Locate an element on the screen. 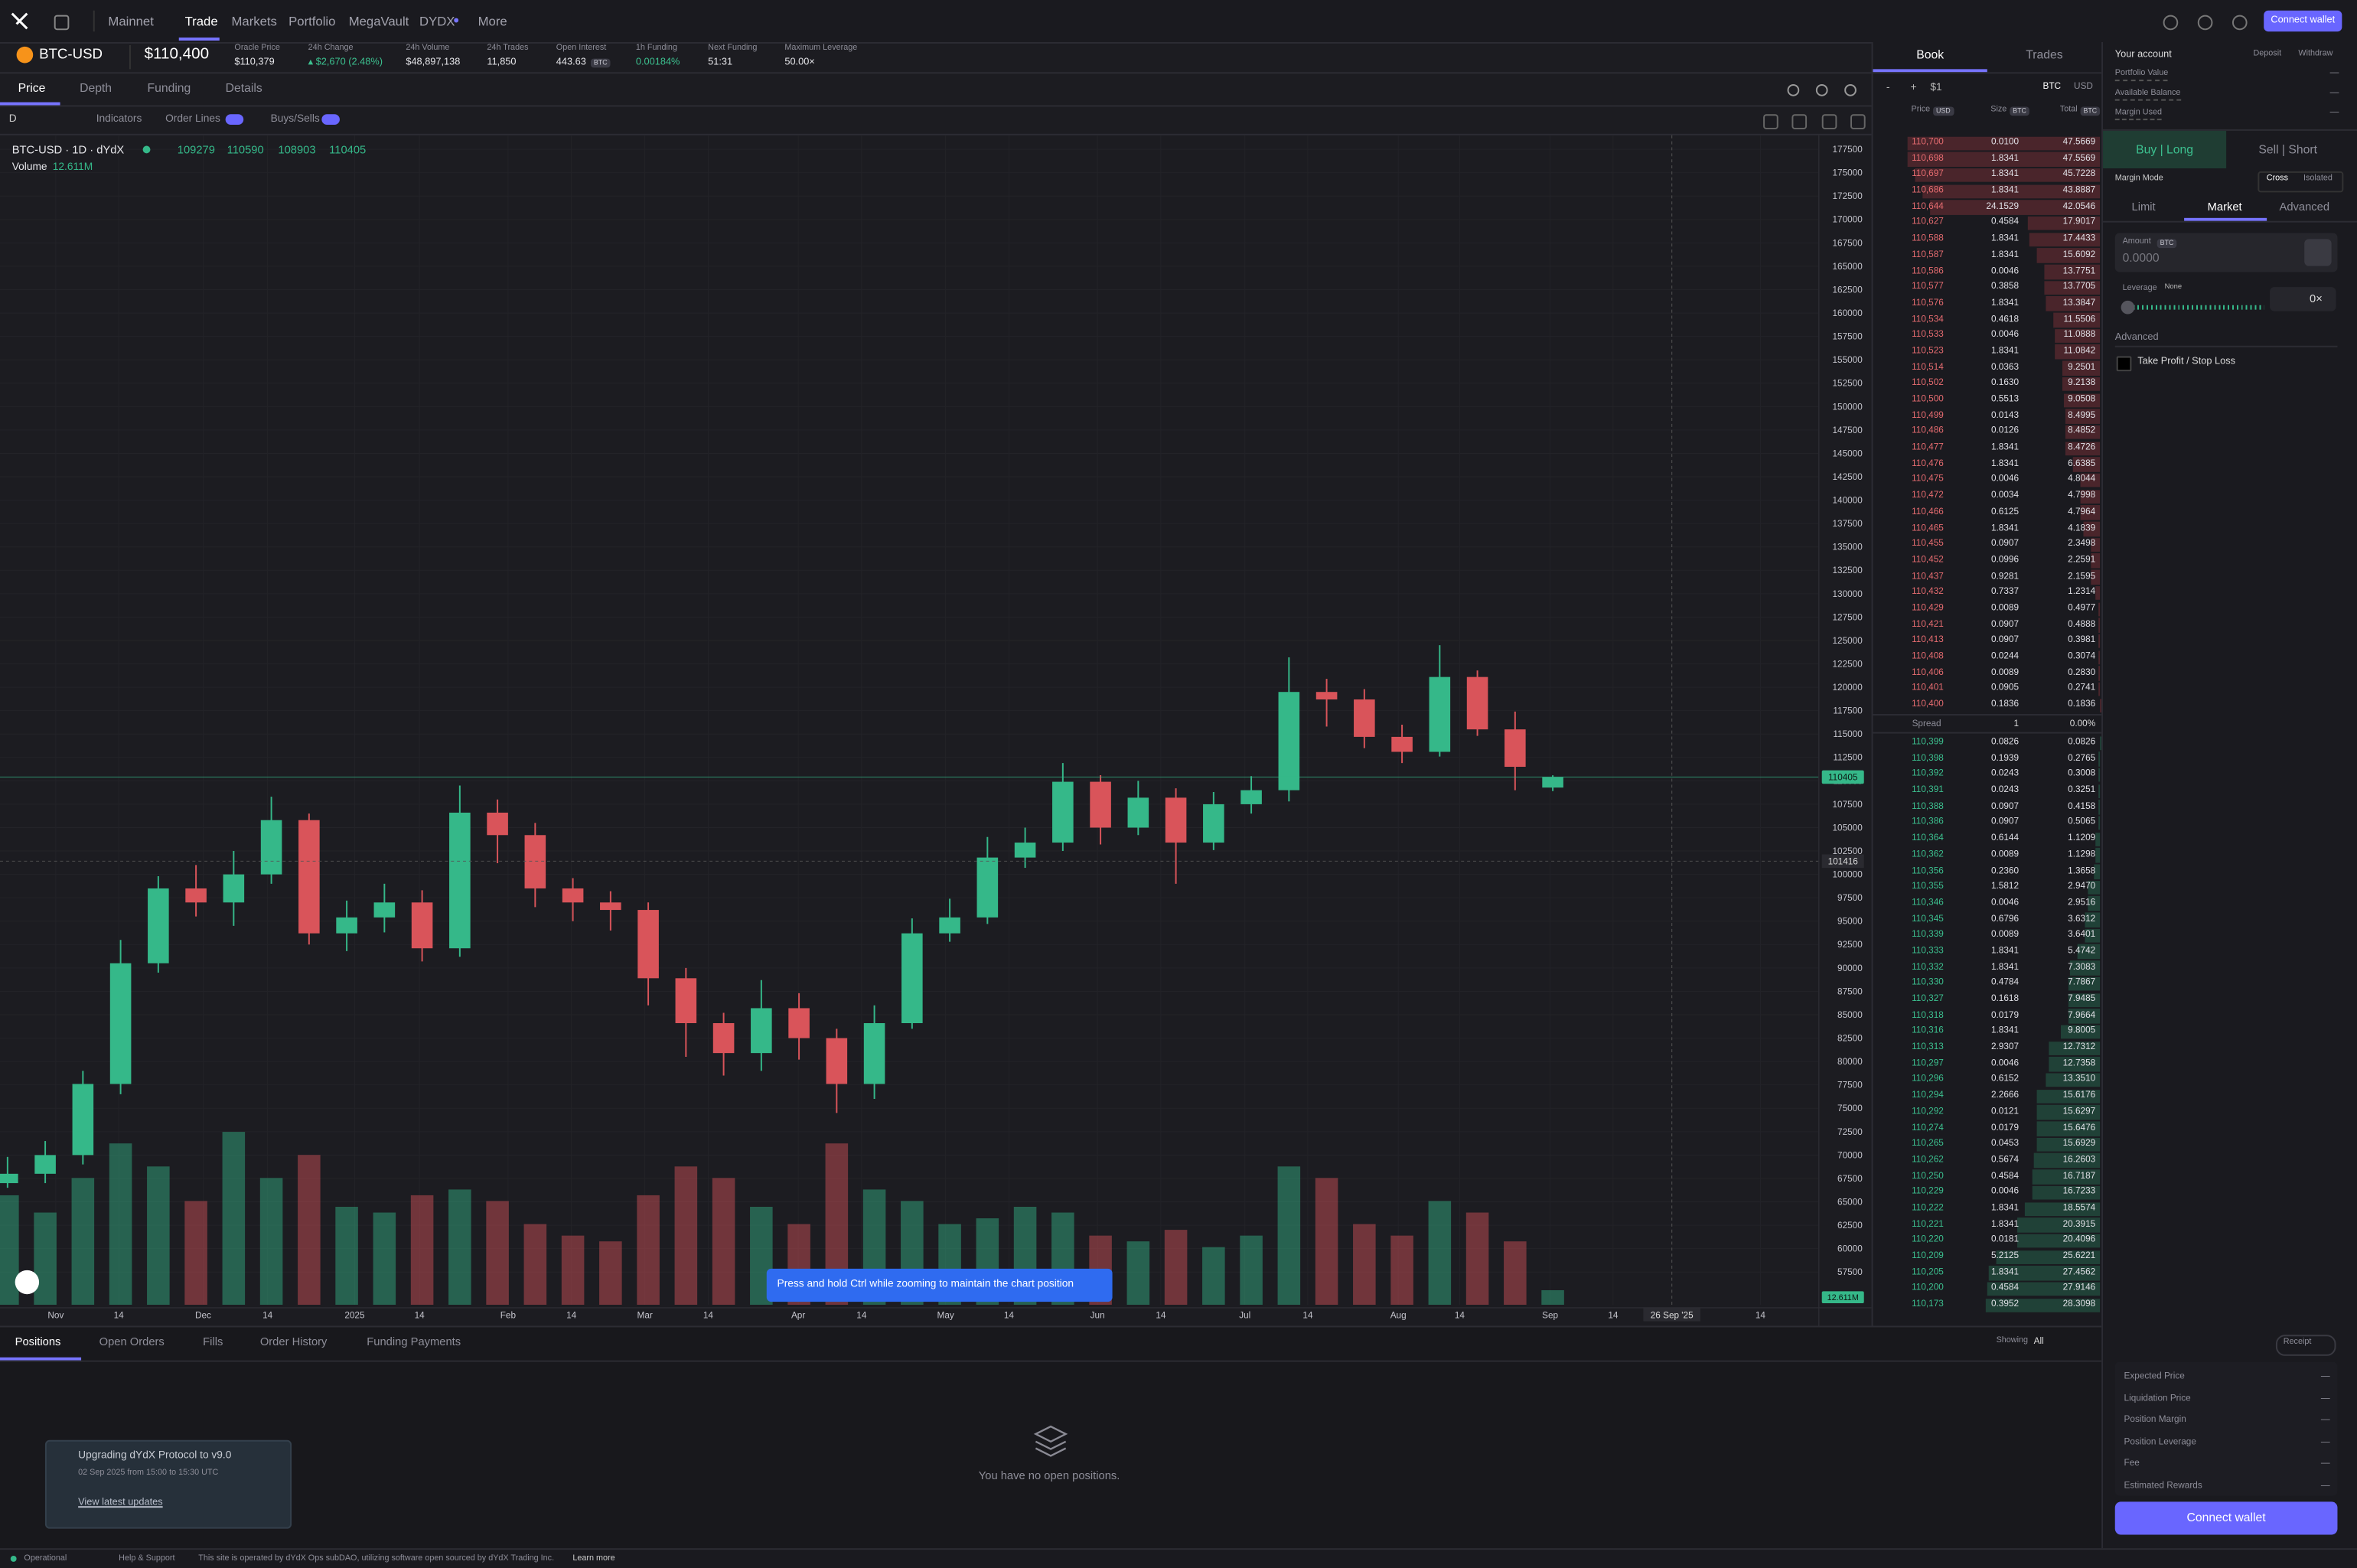 This screenshot has width=2357, height=1568. book-cell: 110,644 is located at coordinates (1928, 207).